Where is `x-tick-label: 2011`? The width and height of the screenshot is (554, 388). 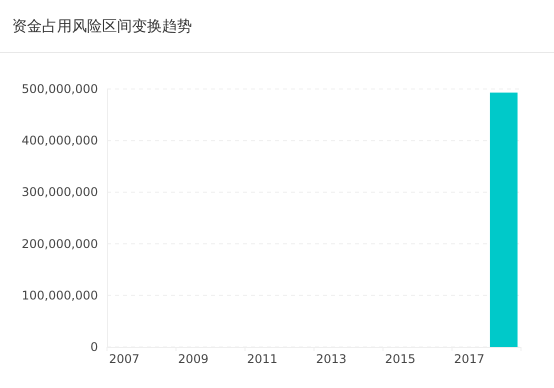 x-tick-label: 2011 is located at coordinates (262, 359).